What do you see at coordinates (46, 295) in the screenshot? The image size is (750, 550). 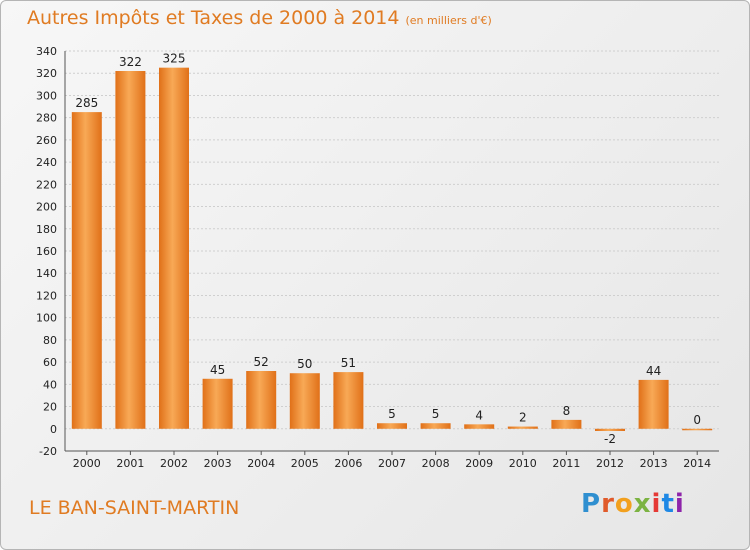 I see `y-tick-label: 120` at bounding box center [46, 295].